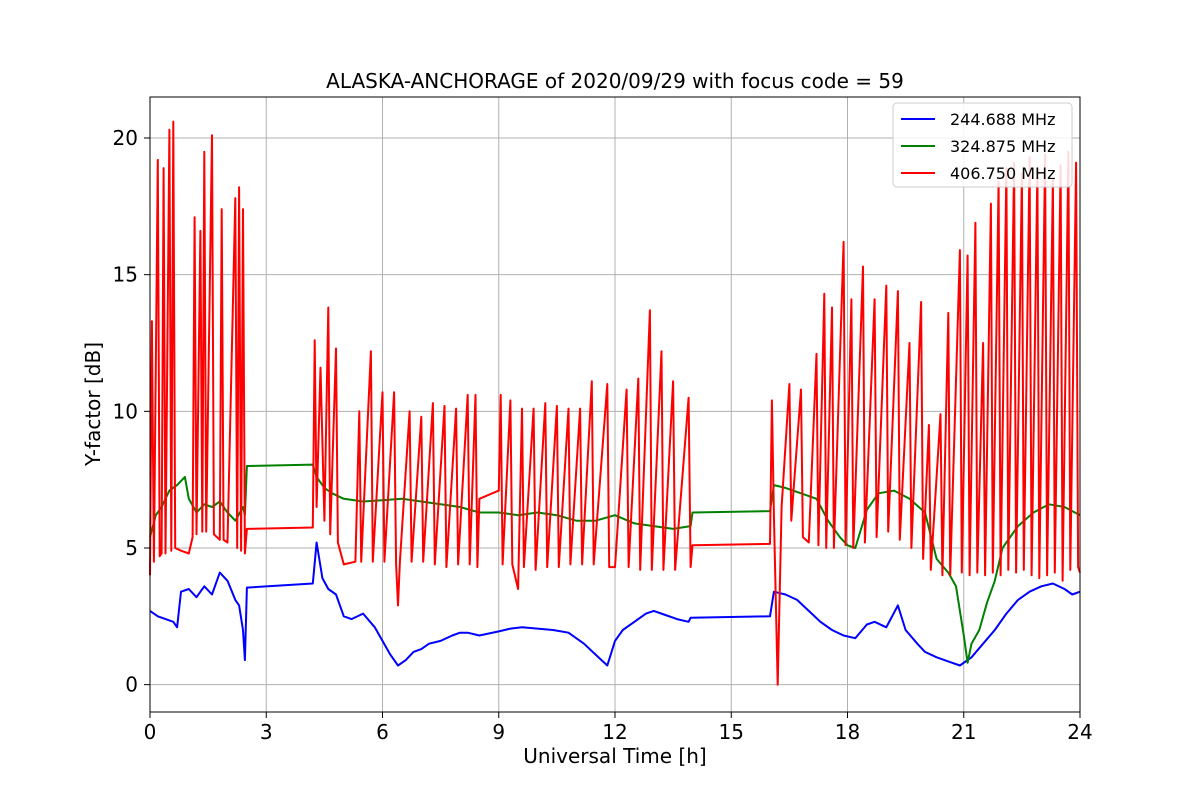 This screenshot has width=1200, height=805. I want to click on y-axis-label: Y-factor [dB], so click(93, 404).